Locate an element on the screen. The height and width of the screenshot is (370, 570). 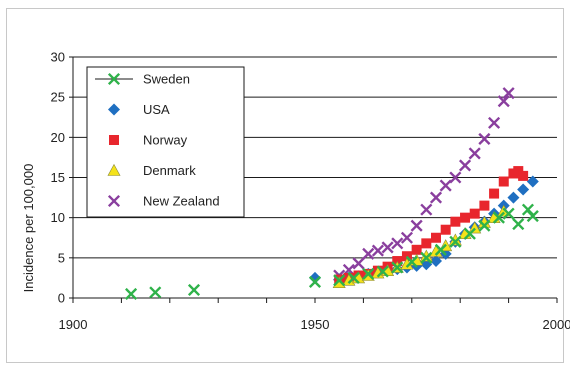
legend-marker-denmark is located at coordinates (114, 169).